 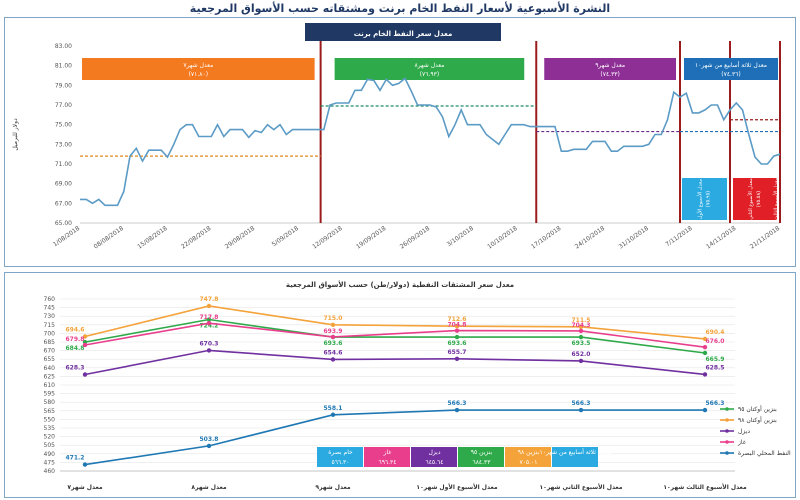 What do you see at coordinates (50, 454) in the screenshot?
I see `y-tick-label: 490` at bounding box center [50, 454].